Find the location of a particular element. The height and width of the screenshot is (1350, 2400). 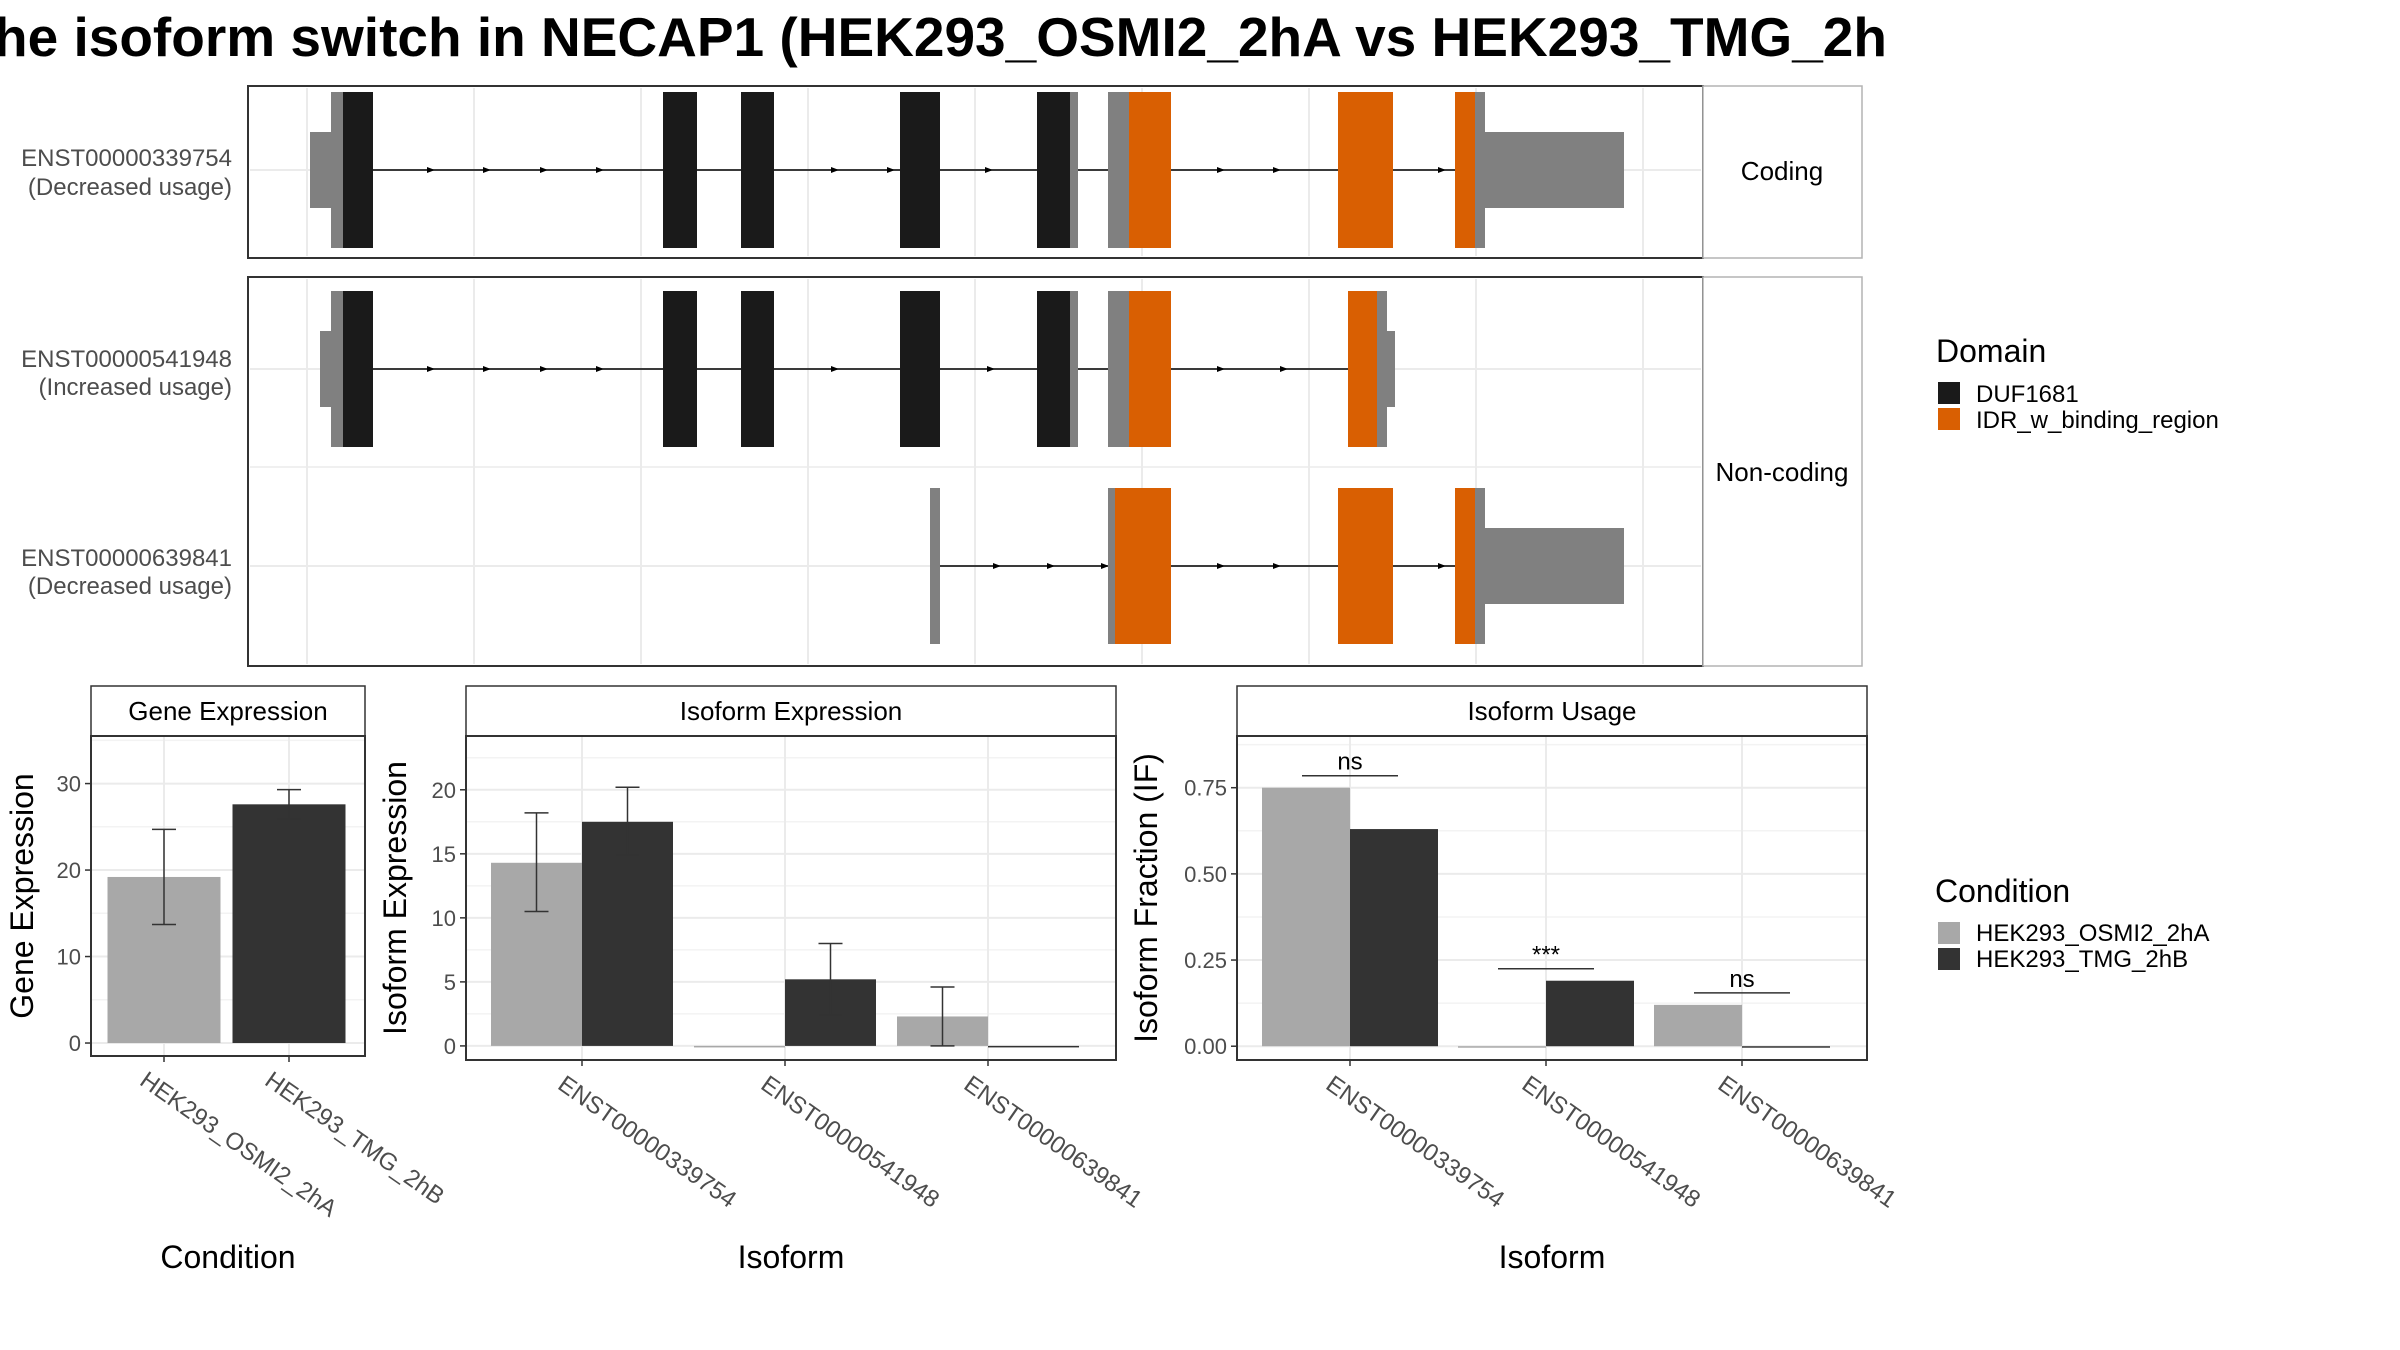

y-tick-label: 0.25 is located at coordinates (1205, 960).